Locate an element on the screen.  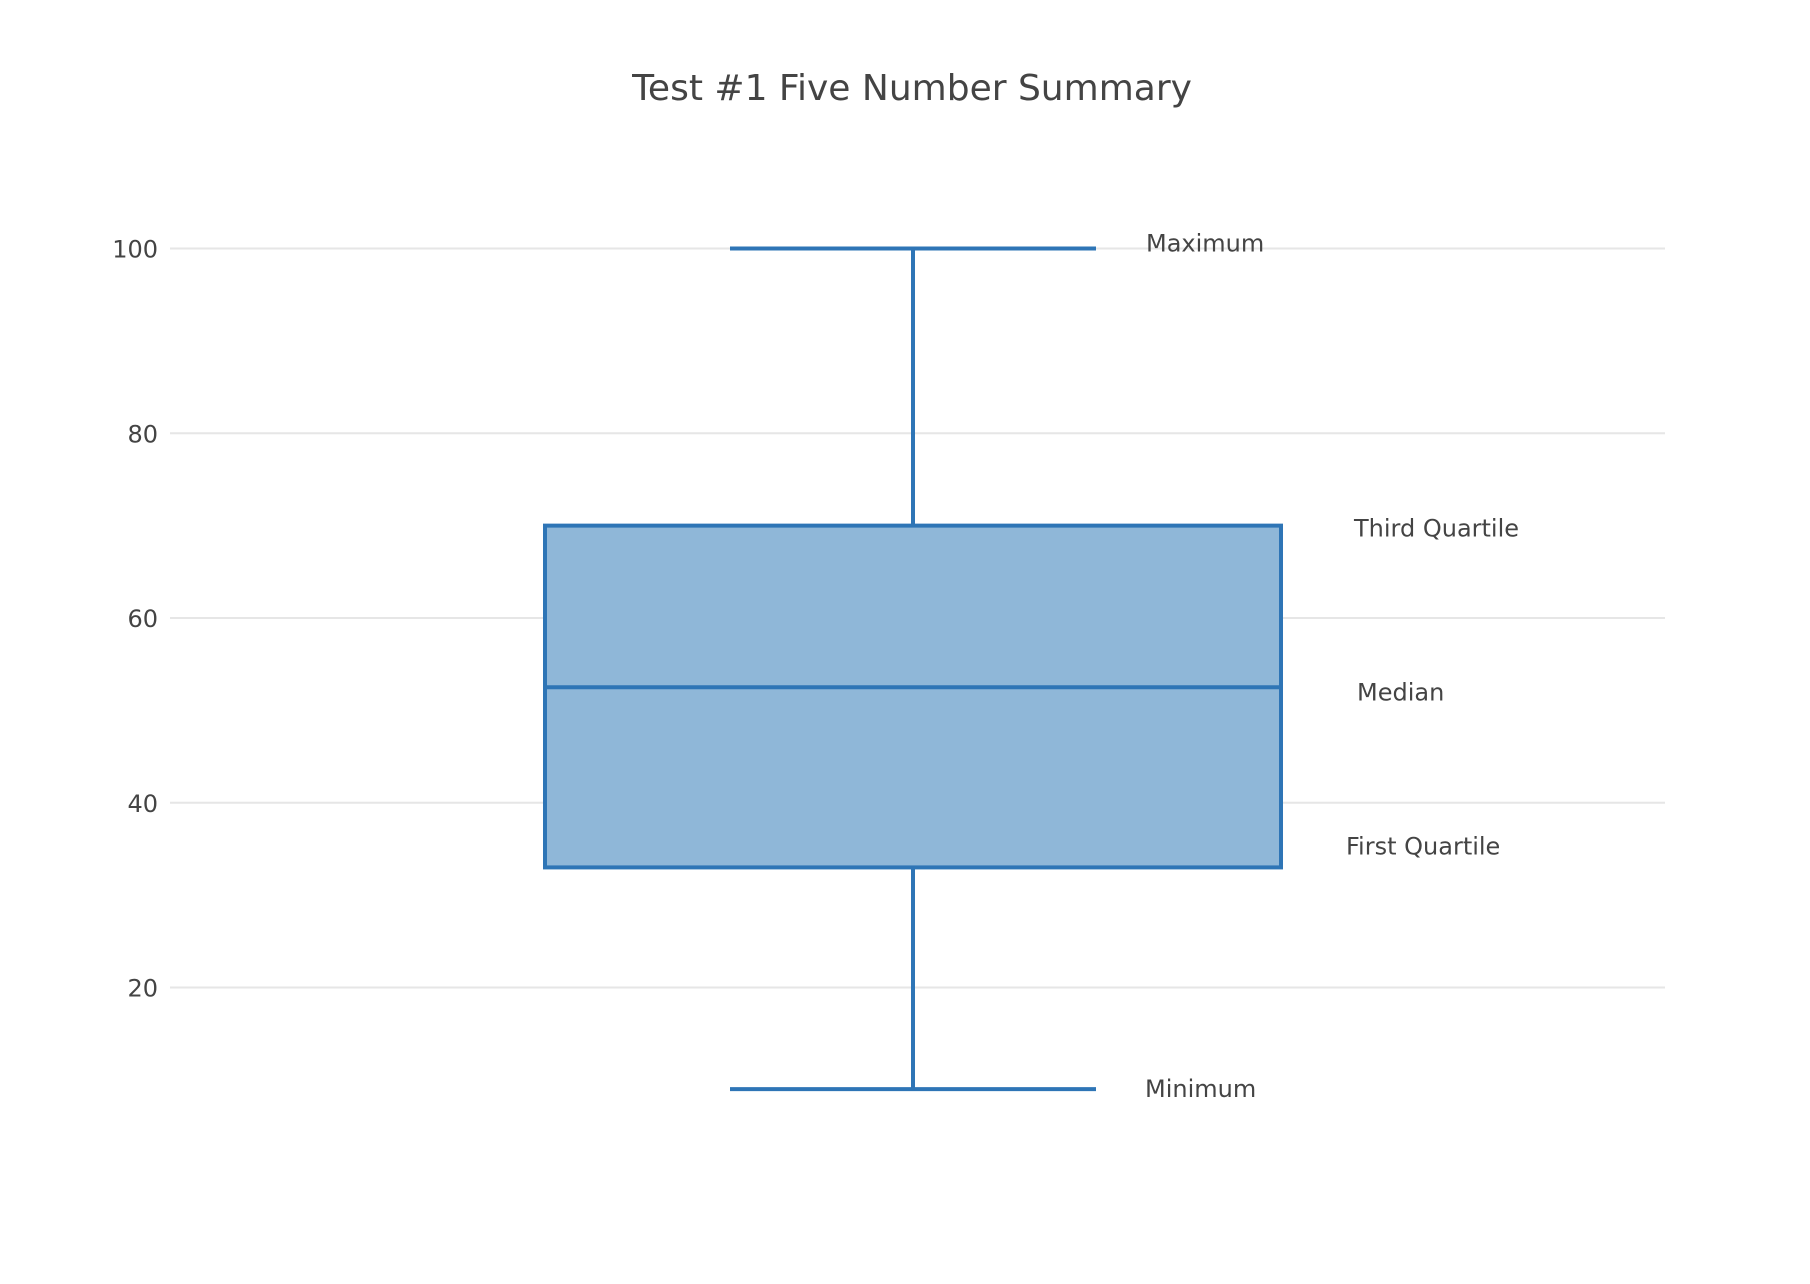
y-tick-label: 20 is located at coordinates (142, 989).